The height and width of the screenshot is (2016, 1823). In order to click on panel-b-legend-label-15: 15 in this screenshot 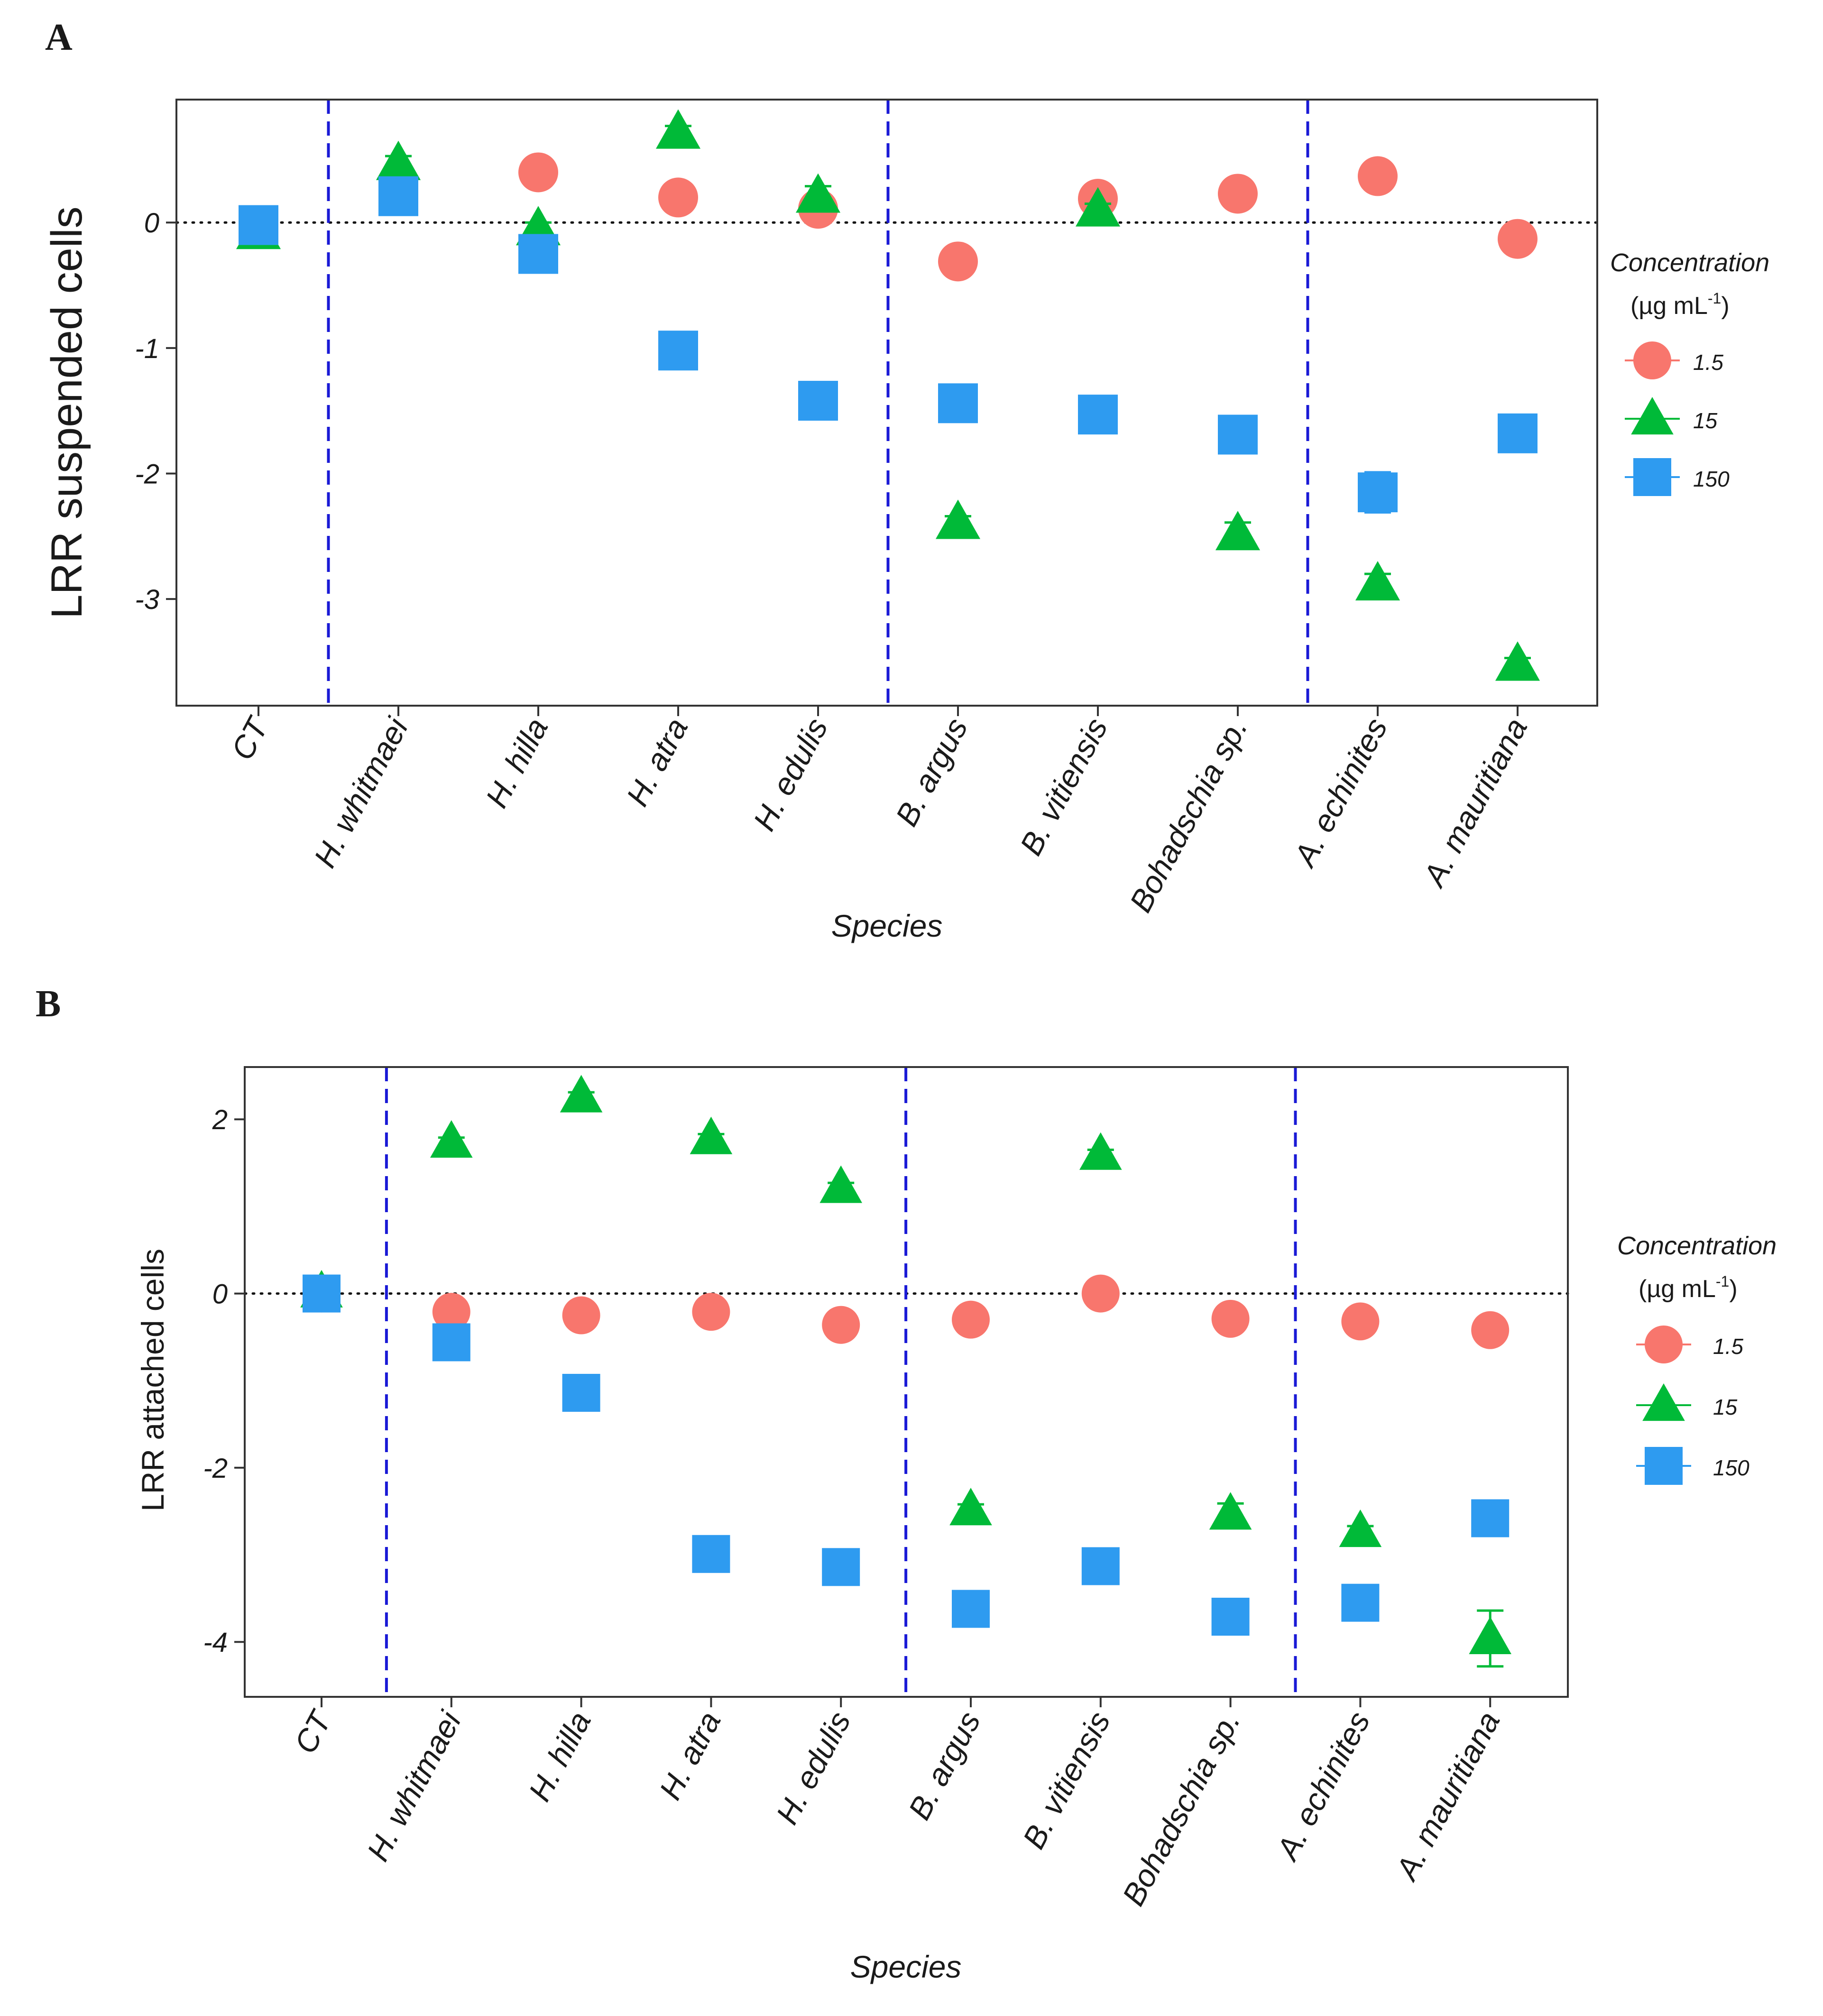, I will do `click(1725, 1407)`.